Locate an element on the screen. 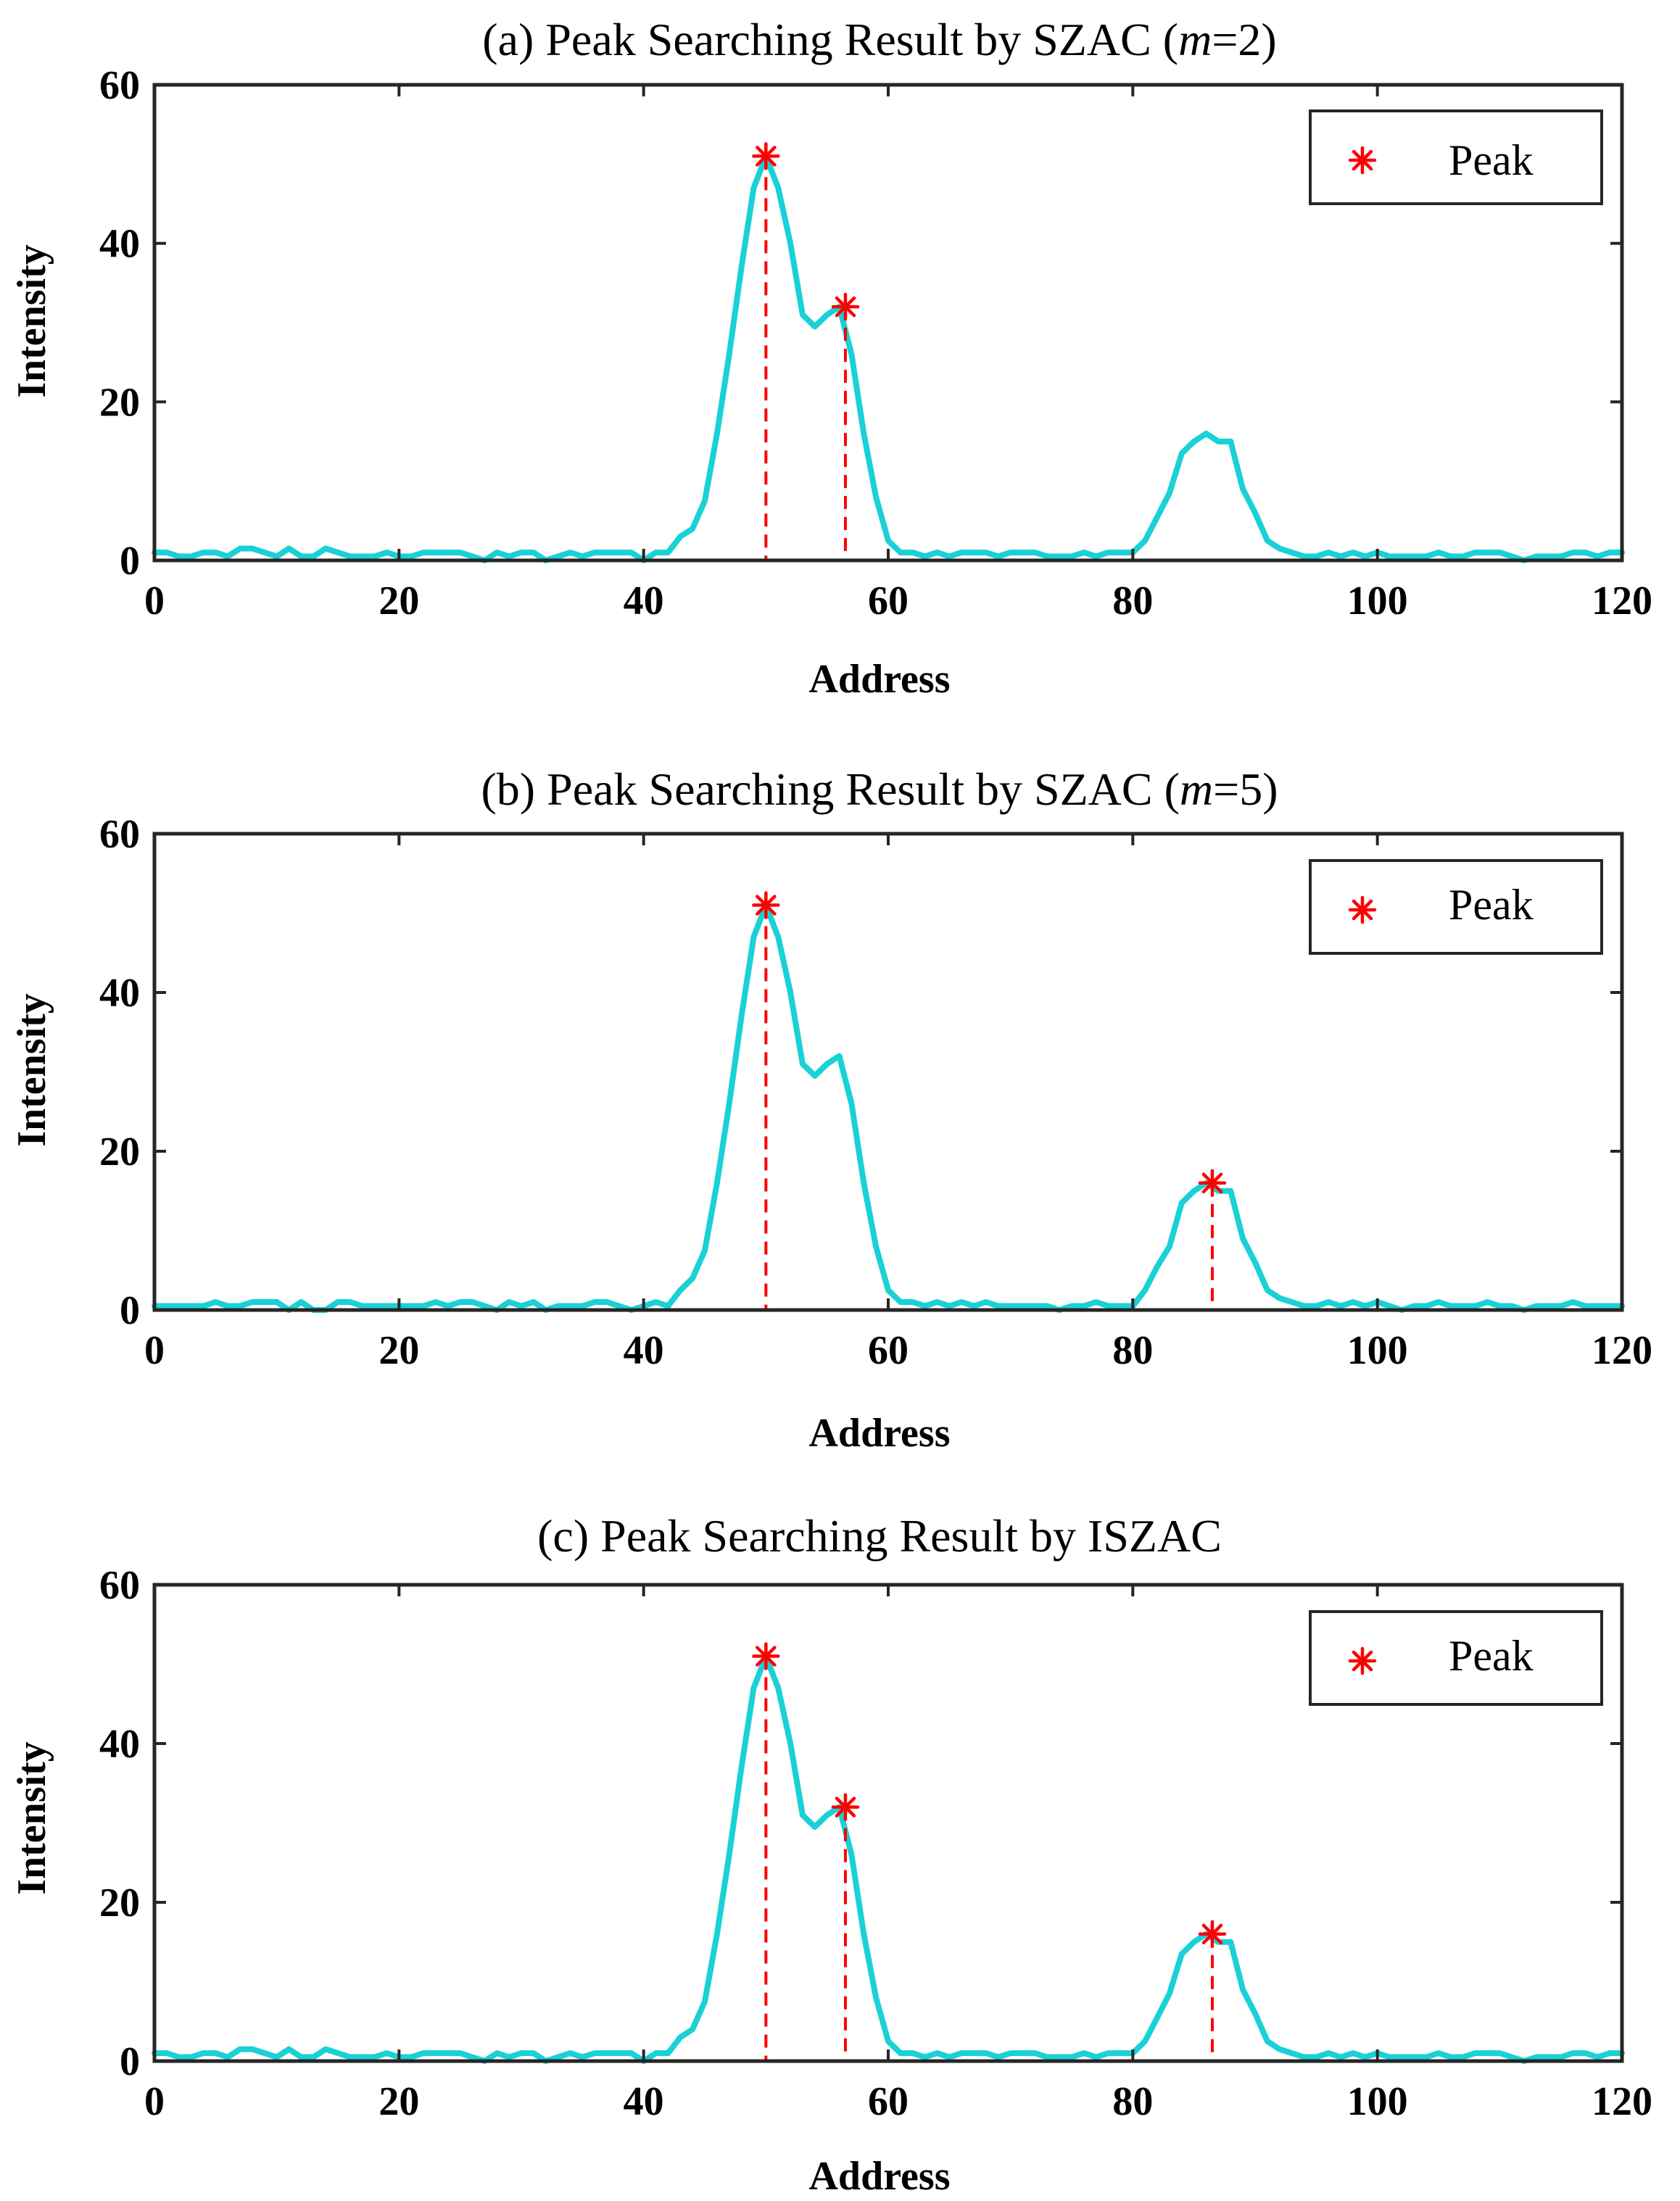 The image size is (1680, 2201). subplot-c-ytick-label: 20 is located at coordinates (119, 1903).